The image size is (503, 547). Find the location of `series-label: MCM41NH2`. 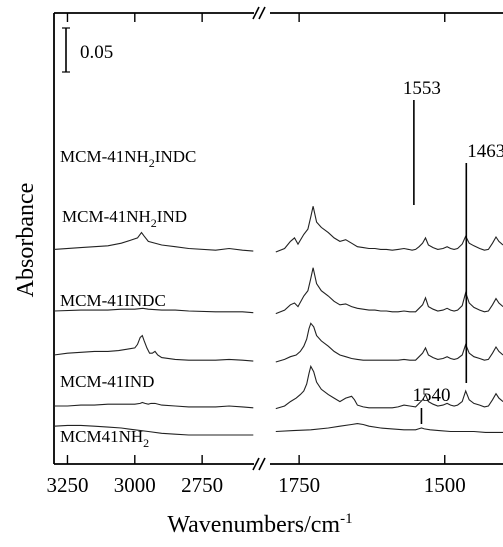

series-label: MCM41NH2 is located at coordinates (104, 438).